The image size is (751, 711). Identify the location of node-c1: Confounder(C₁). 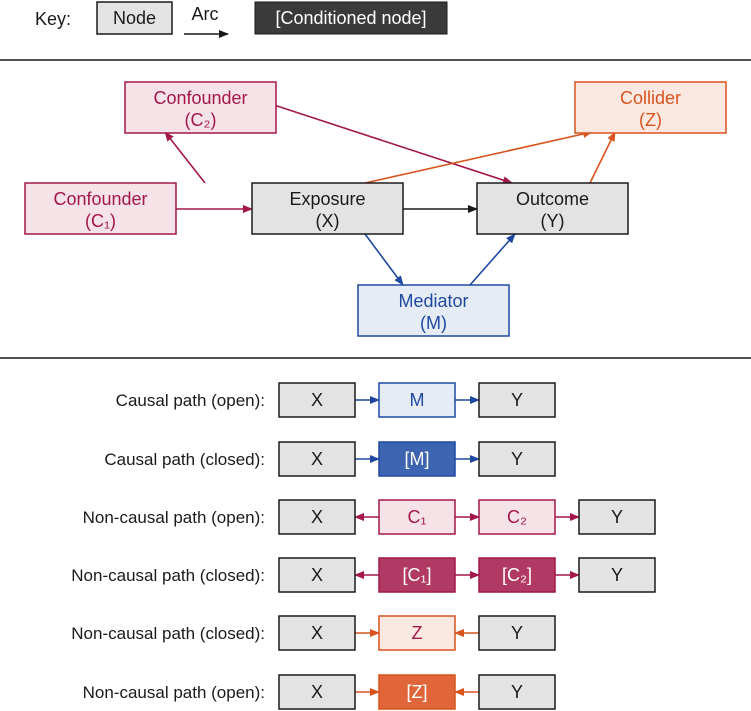
(100, 208).